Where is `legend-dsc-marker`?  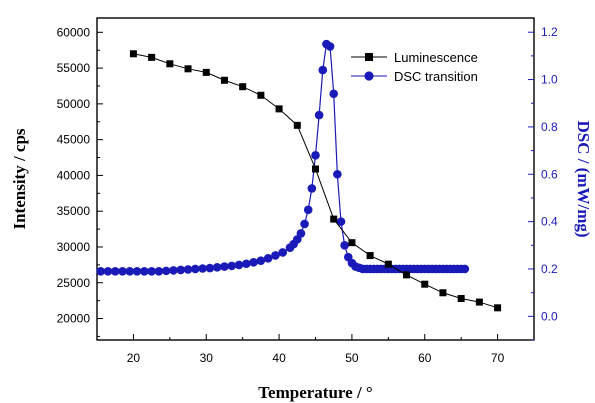 legend-dsc-marker is located at coordinates (369, 76).